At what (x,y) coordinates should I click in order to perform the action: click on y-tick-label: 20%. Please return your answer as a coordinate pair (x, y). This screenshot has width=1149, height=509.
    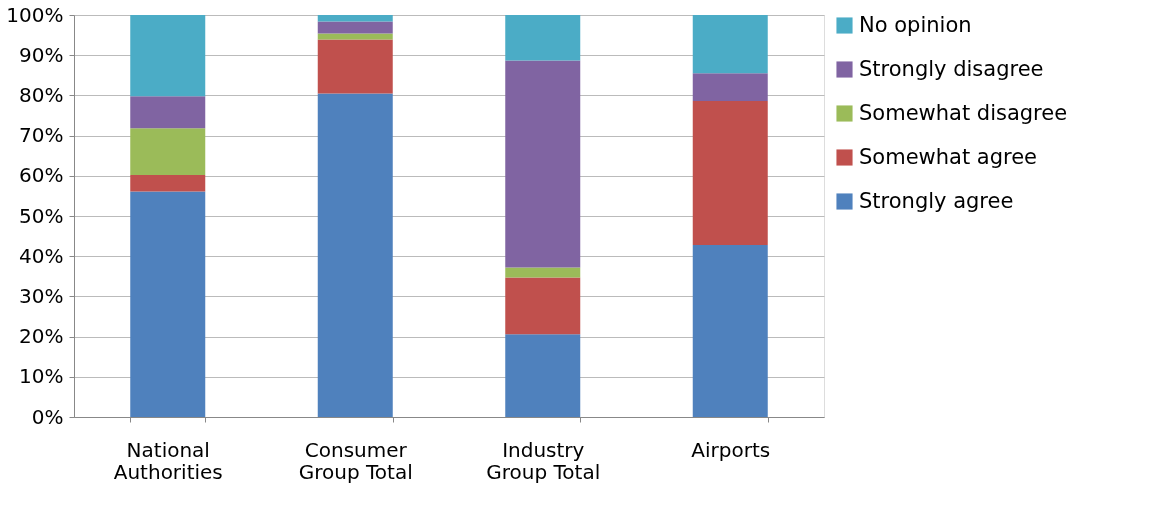
    Looking at the image, I should click on (41, 336).